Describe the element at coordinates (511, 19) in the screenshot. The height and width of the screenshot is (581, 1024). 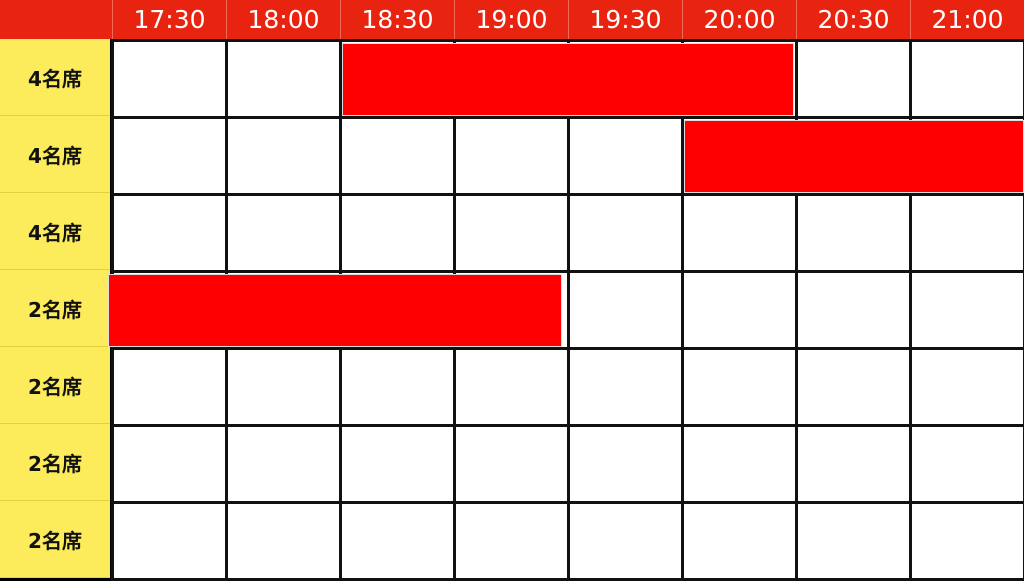
I see `time-header: 19:00` at that location.